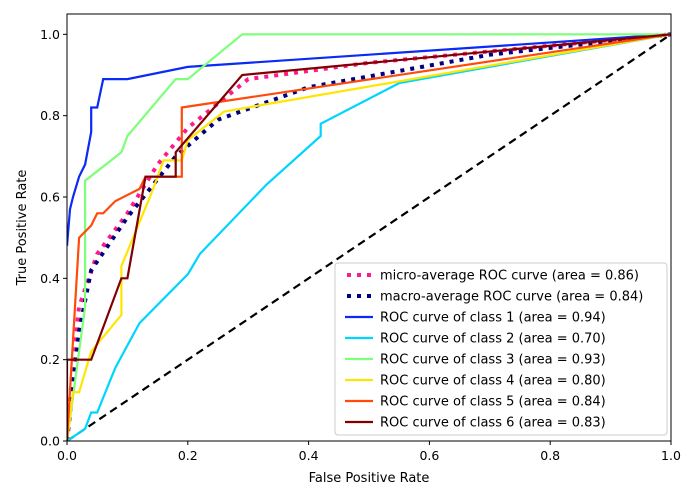  I want to click on legend-item: ROC curve of class 2 (area = 0.70), so click(475, 339).